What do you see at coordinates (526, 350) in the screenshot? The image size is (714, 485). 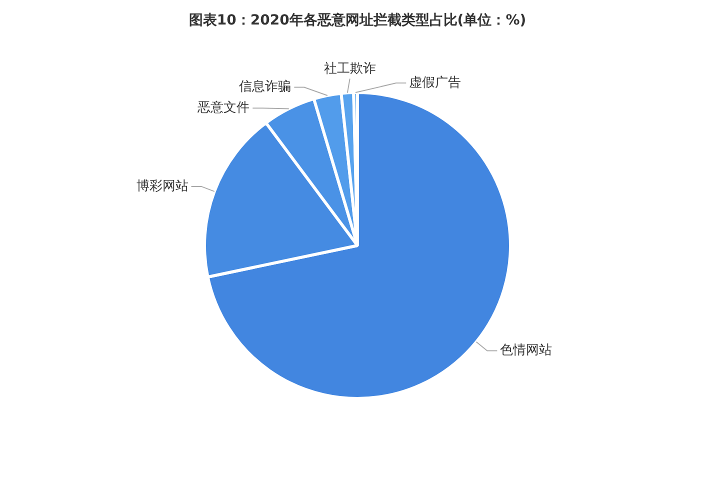 I see `slice-label: 色情网站` at bounding box center [526, 350].